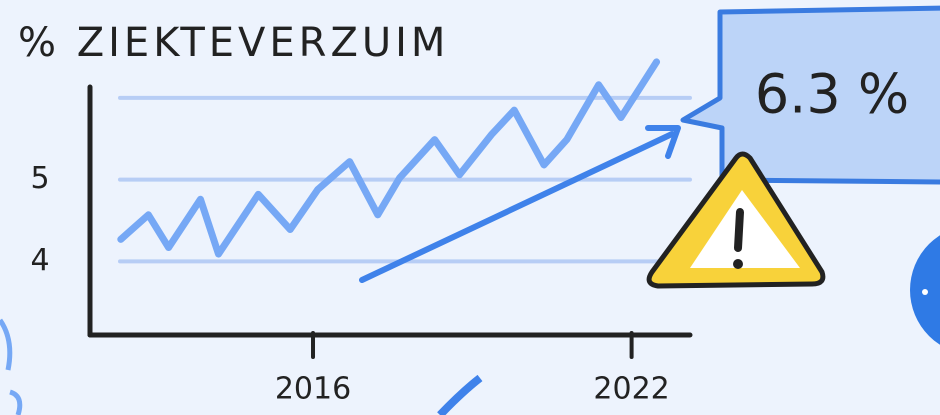  Describe the element at coordinates (517, 207) in the screenshot. I see `trend-arrow` at that location.